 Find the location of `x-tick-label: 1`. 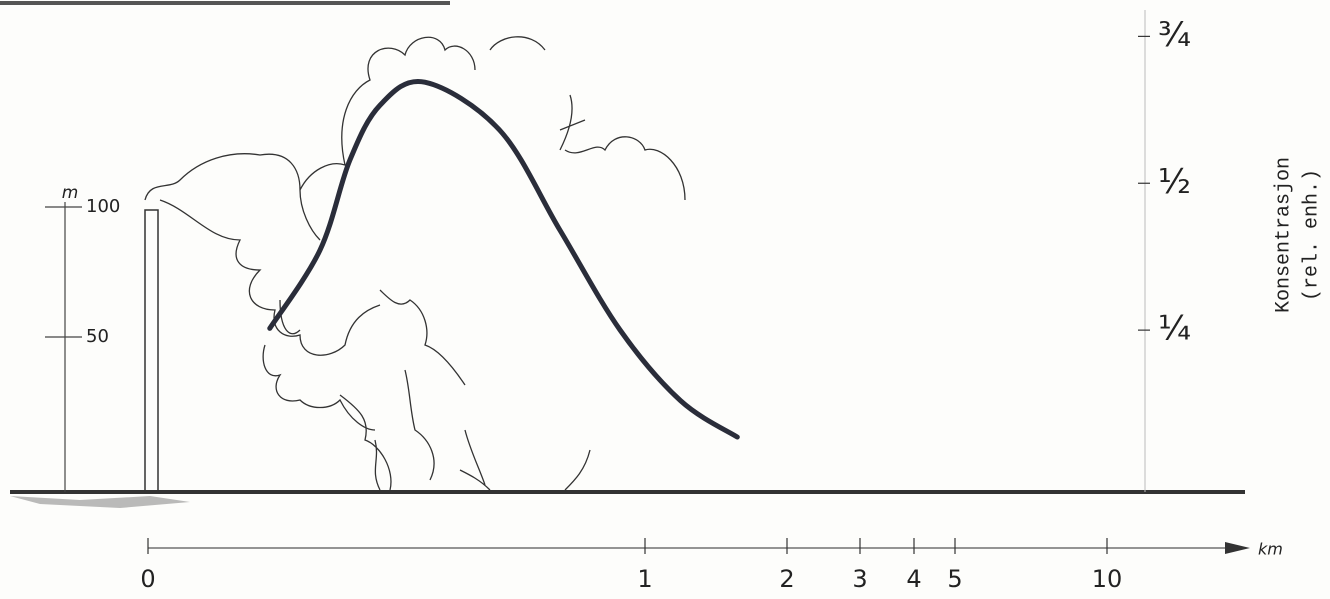

x-tick-label: 1 is located at coordinates (644, 579).